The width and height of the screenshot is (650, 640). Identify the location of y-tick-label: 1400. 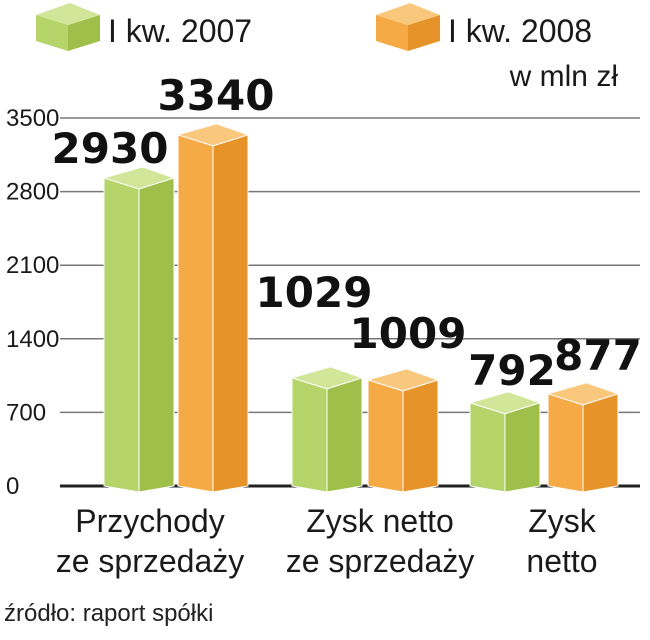
(32, 339).